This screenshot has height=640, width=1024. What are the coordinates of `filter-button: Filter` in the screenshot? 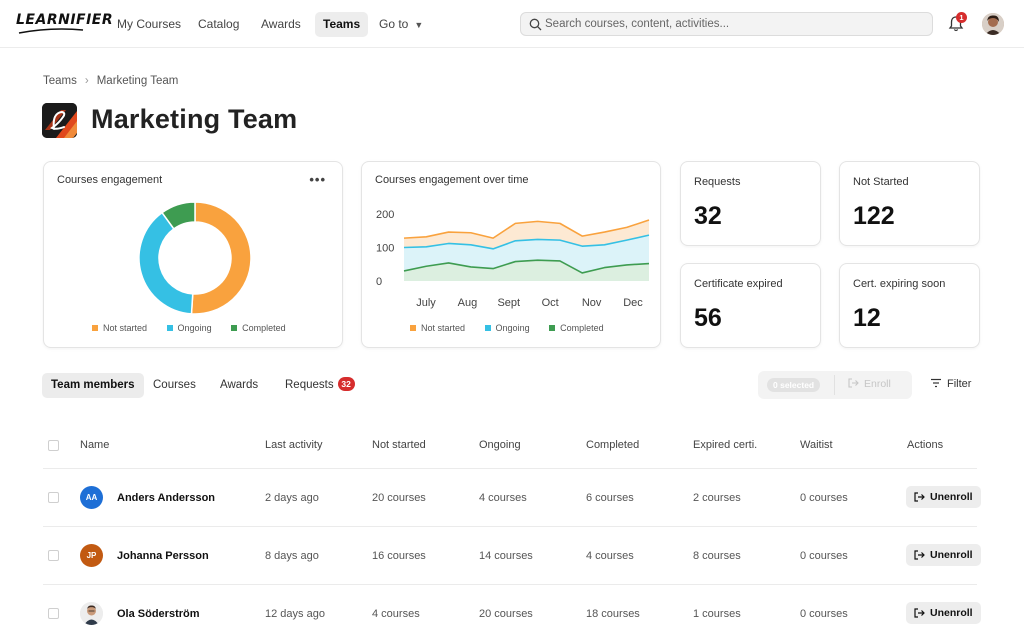 It's located at (950, 384).